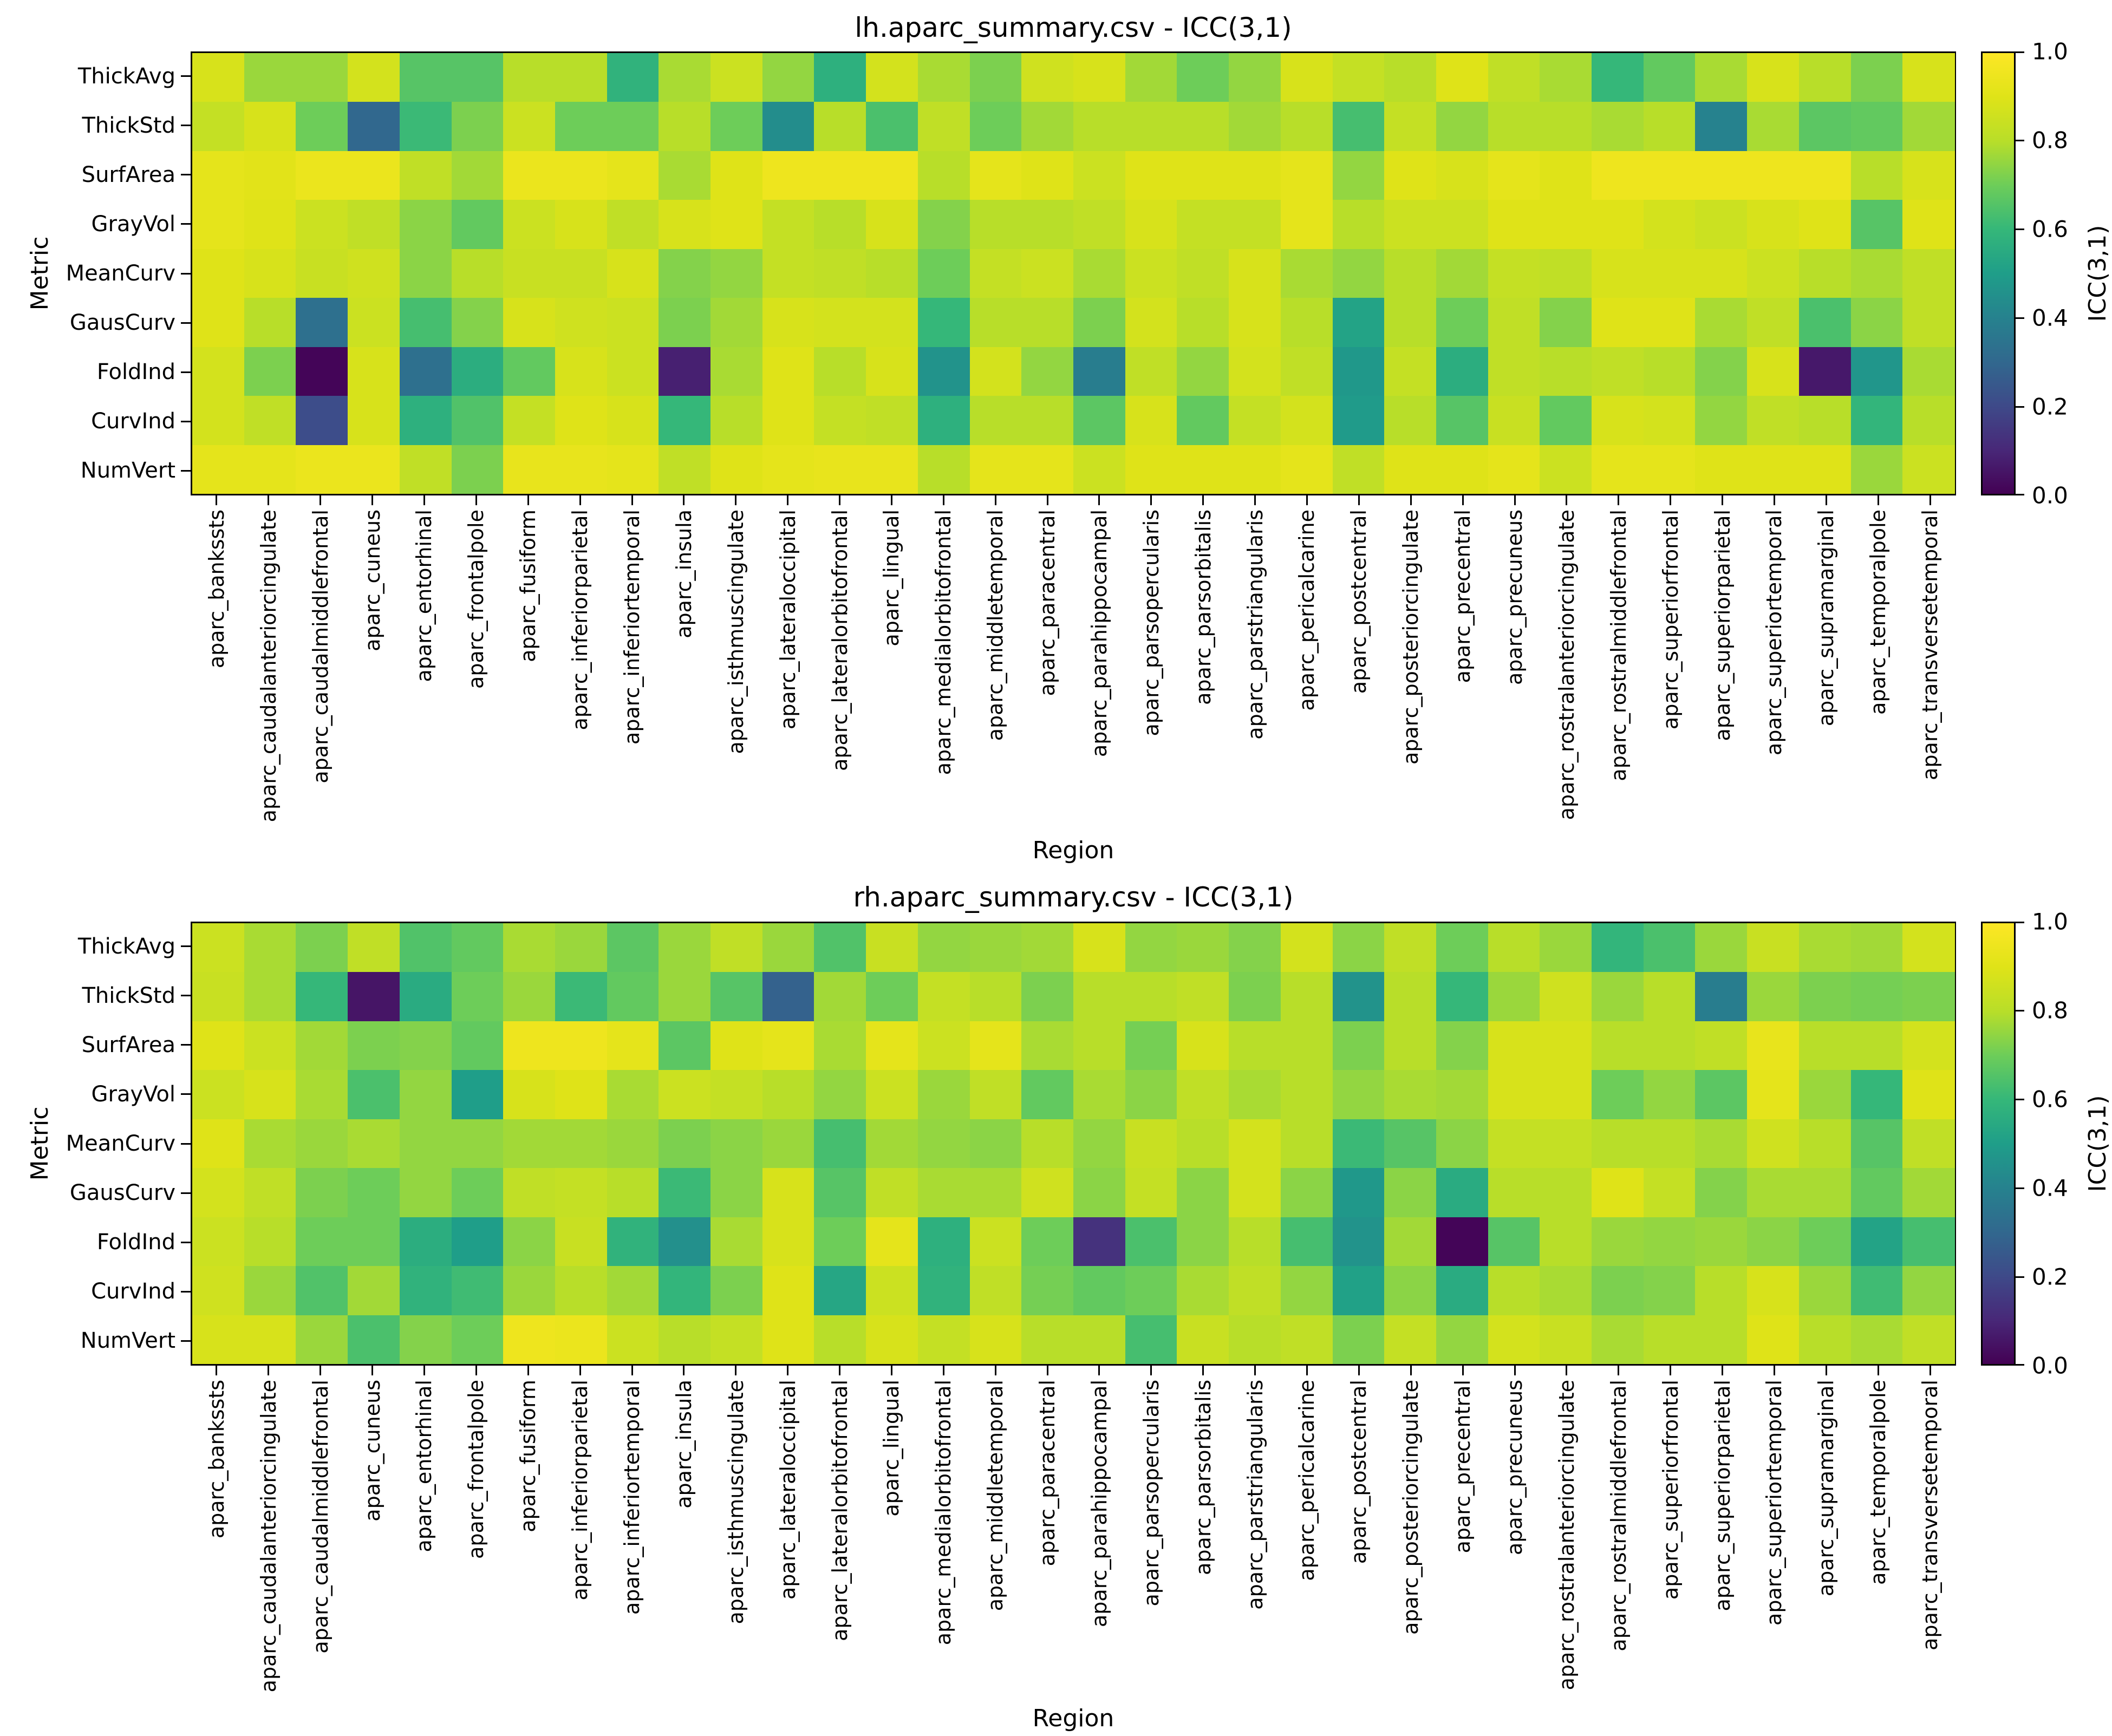 The height and width of the screenshot is (1736, 2112). What do you see at coordinates (135, 372) in the screenshot?
I see `y-tick-label: FoldInd` at bounding box center [135, 372].